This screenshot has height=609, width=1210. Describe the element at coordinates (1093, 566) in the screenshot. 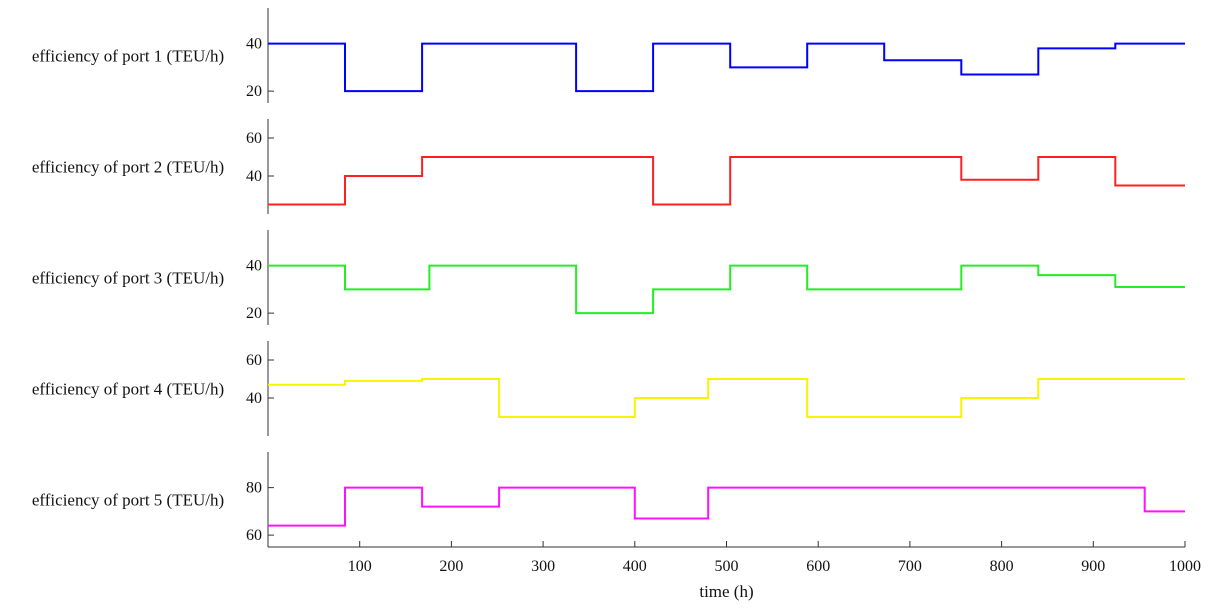

I see `x-tick-label: 900` at that location.